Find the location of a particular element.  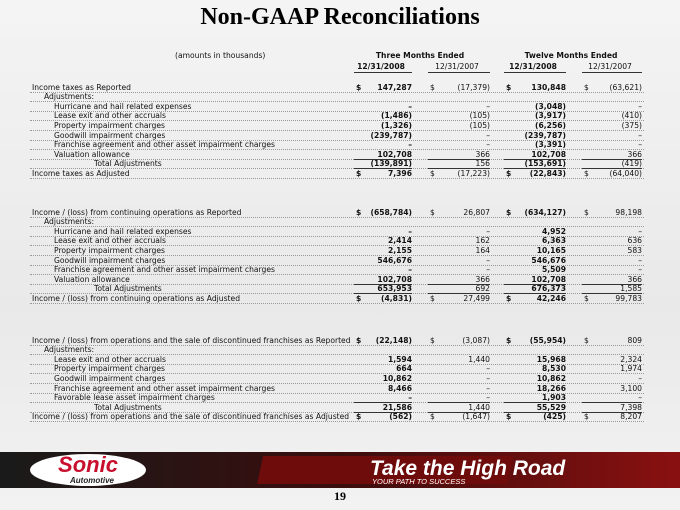

cell: 692 is located at coordinates (483, 289).